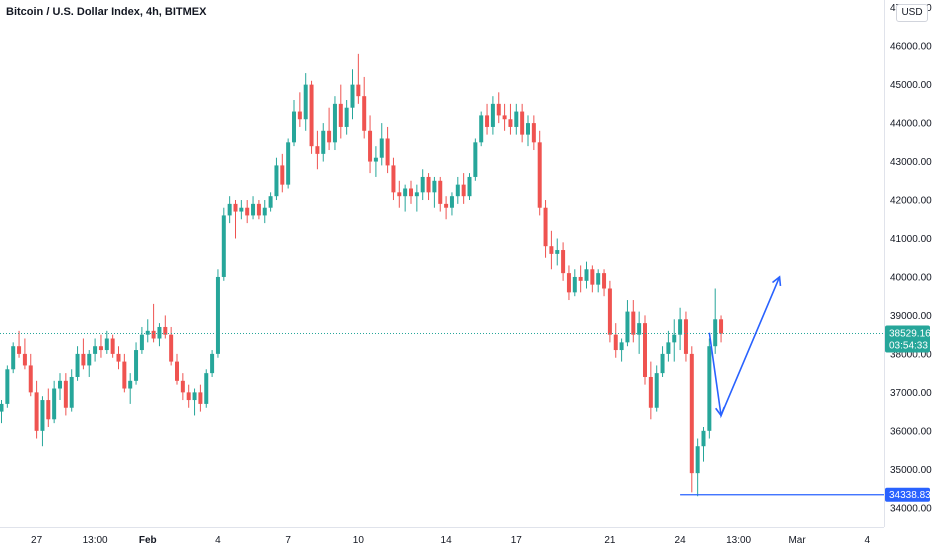 Image resolution: width=932 pixels, height=550 pixels. What do you see at coordinates (517, 540) in the screenshot?
I see `x-tick-label: 17` at bounding box center [517, 540].